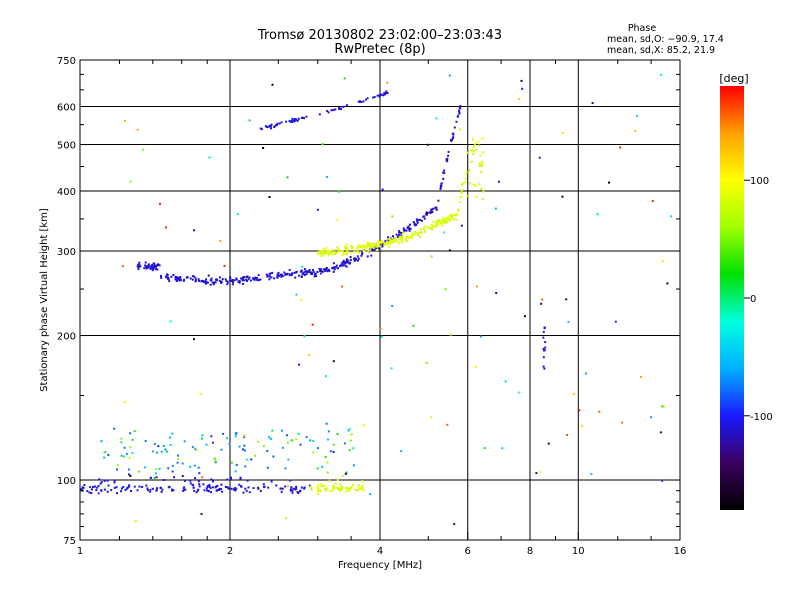 The image size is (800, 600). Describe the element at coordinates (379, 49) in the screenshot. I see `chart-subtitle: RwPretec (8p)` at that location.